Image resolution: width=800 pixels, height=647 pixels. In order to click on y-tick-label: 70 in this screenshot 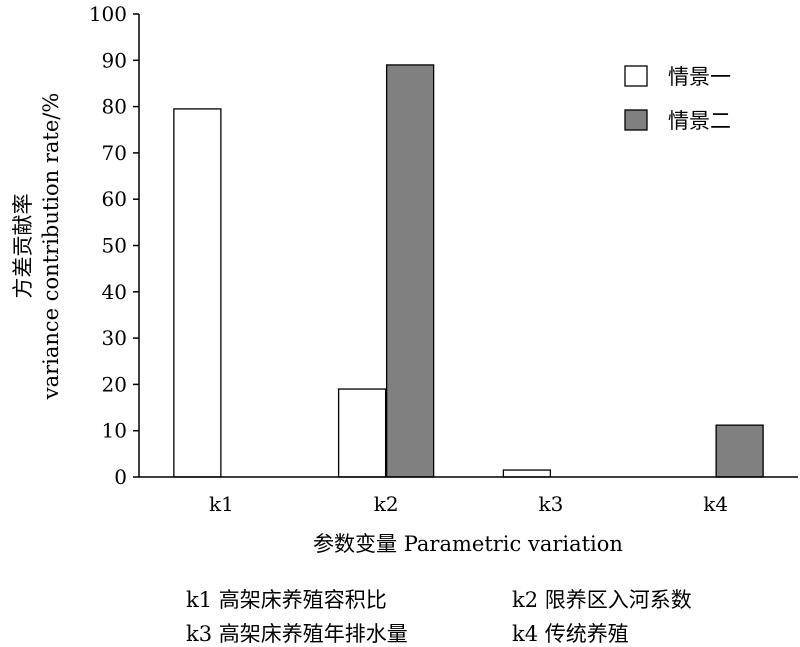, I will do `click(114, 153)`.